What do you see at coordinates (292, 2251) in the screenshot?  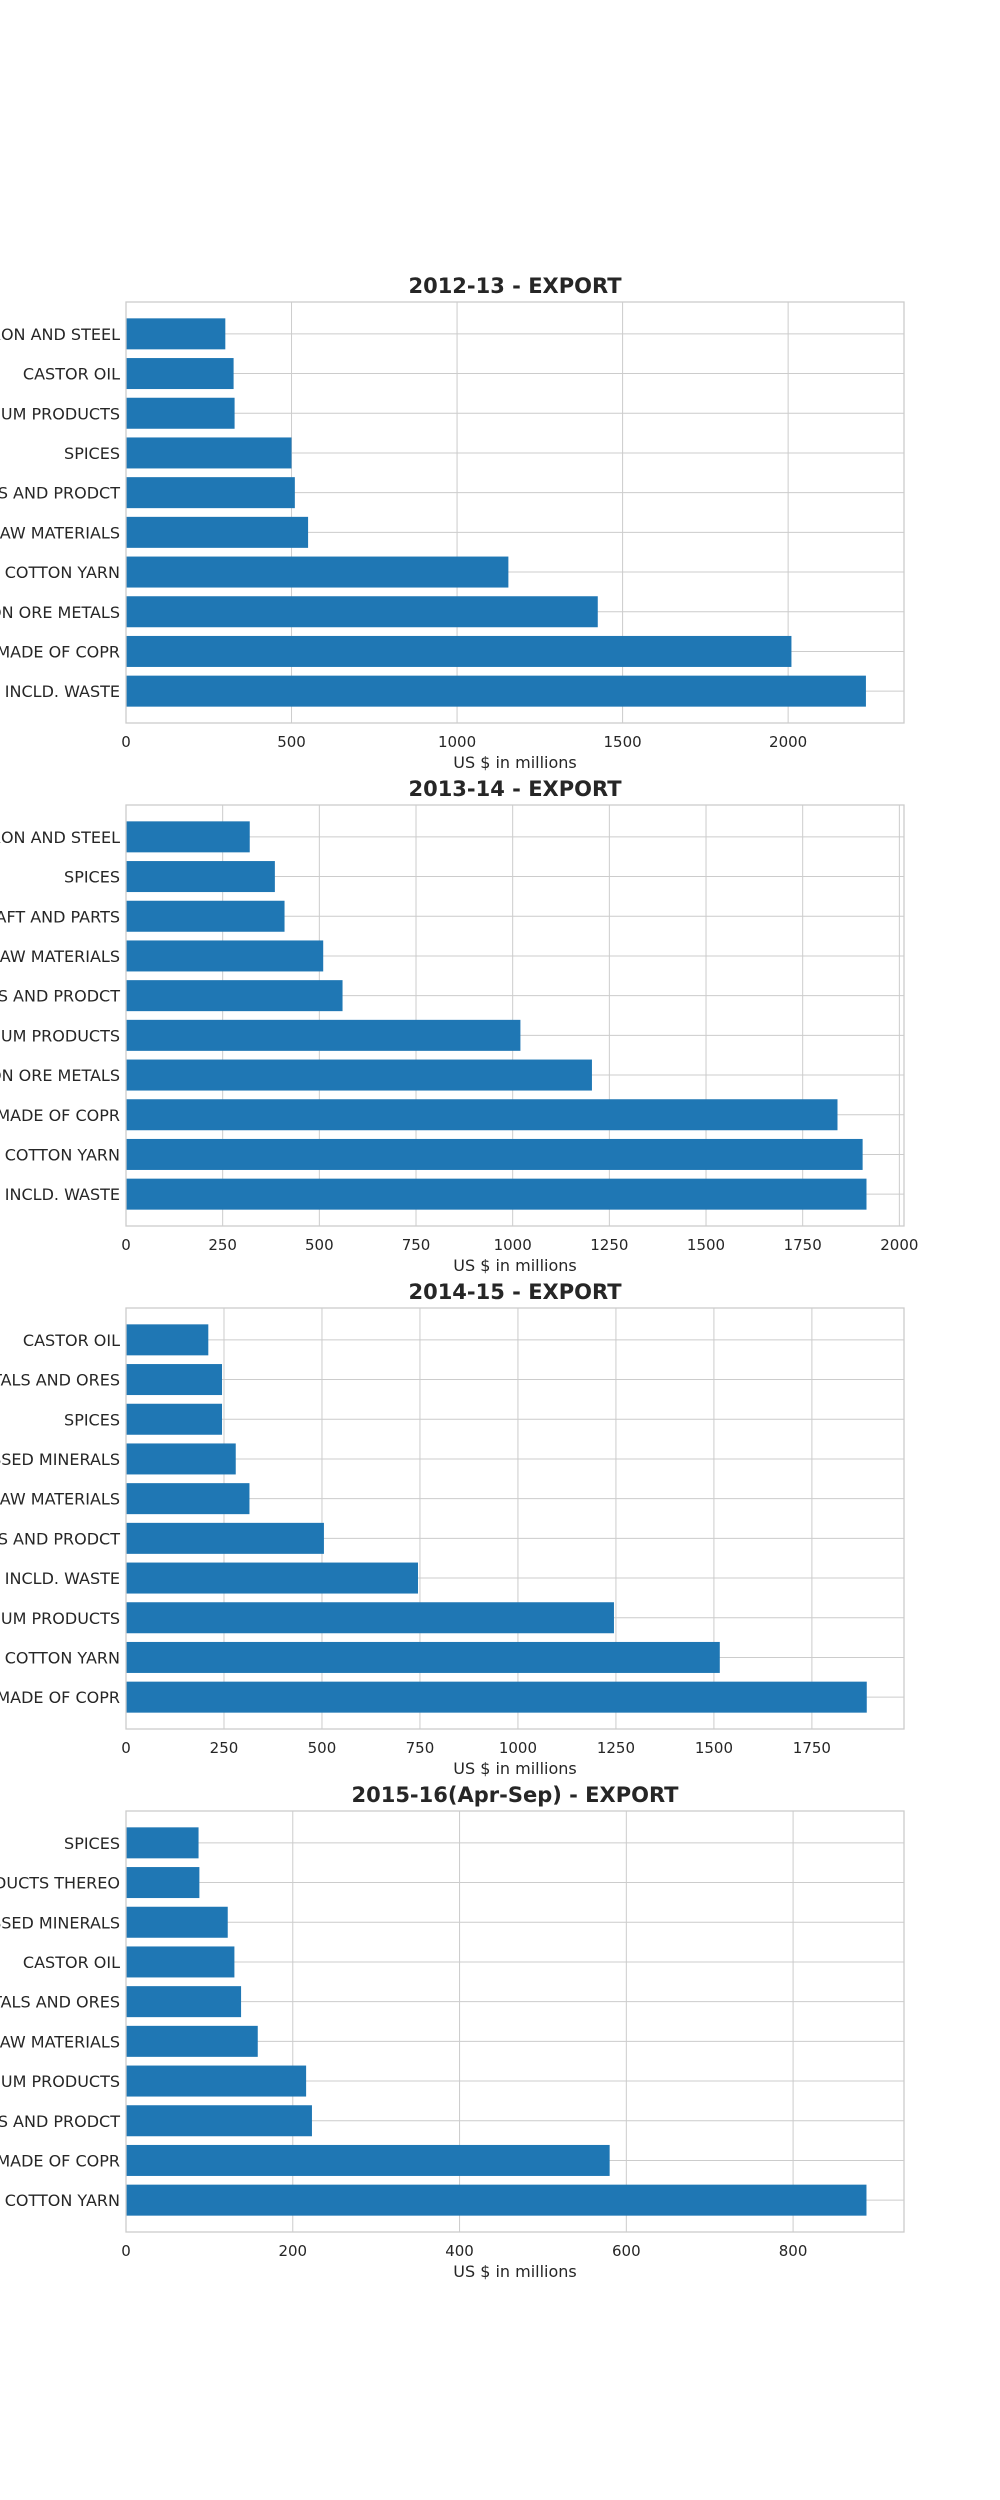 I see `x-tick-label: 200` at bounding box center [292, 2251].